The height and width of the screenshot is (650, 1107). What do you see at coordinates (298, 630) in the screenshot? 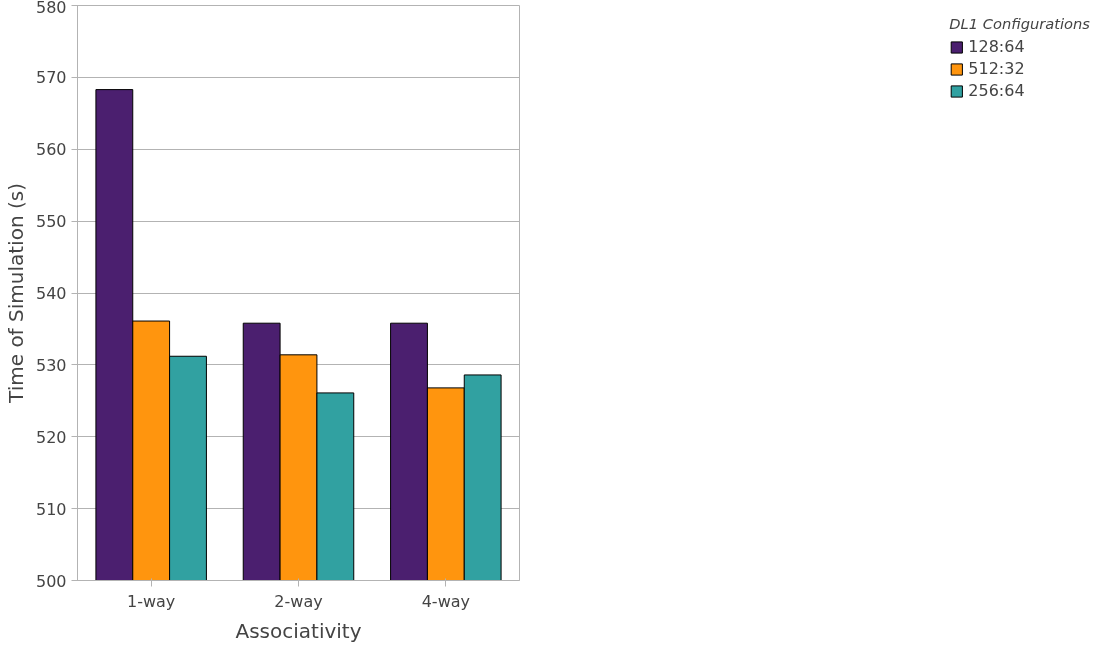
I see `x-axis-title: Associativity` at bounding box center [298, 630].